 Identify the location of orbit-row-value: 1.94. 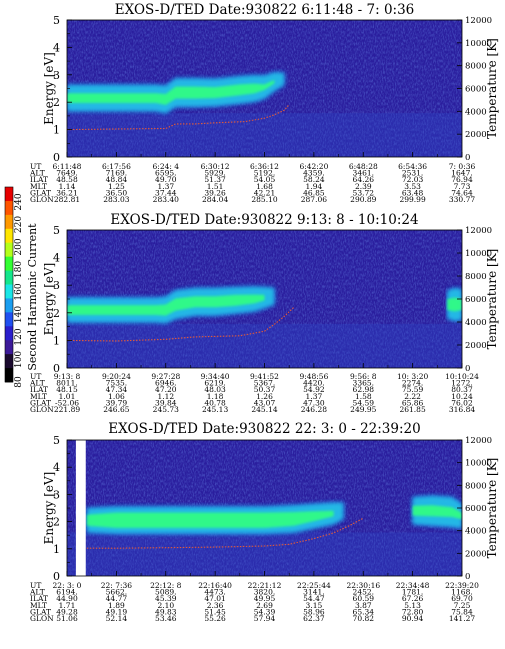
(314, 186).